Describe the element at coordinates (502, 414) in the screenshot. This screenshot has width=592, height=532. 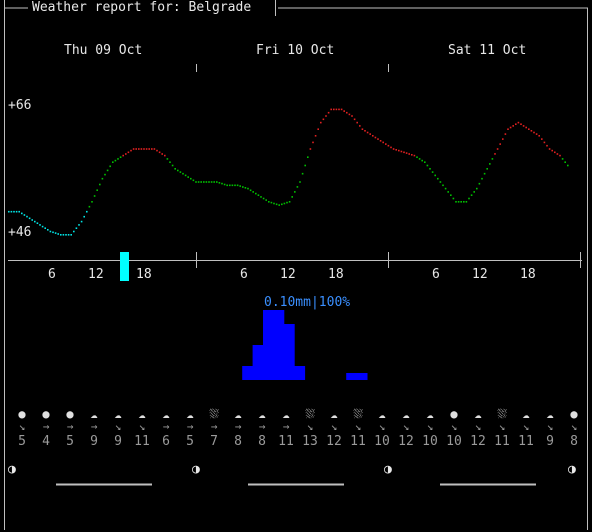
I see `rain-cloud-icon: ⛆` at that location.